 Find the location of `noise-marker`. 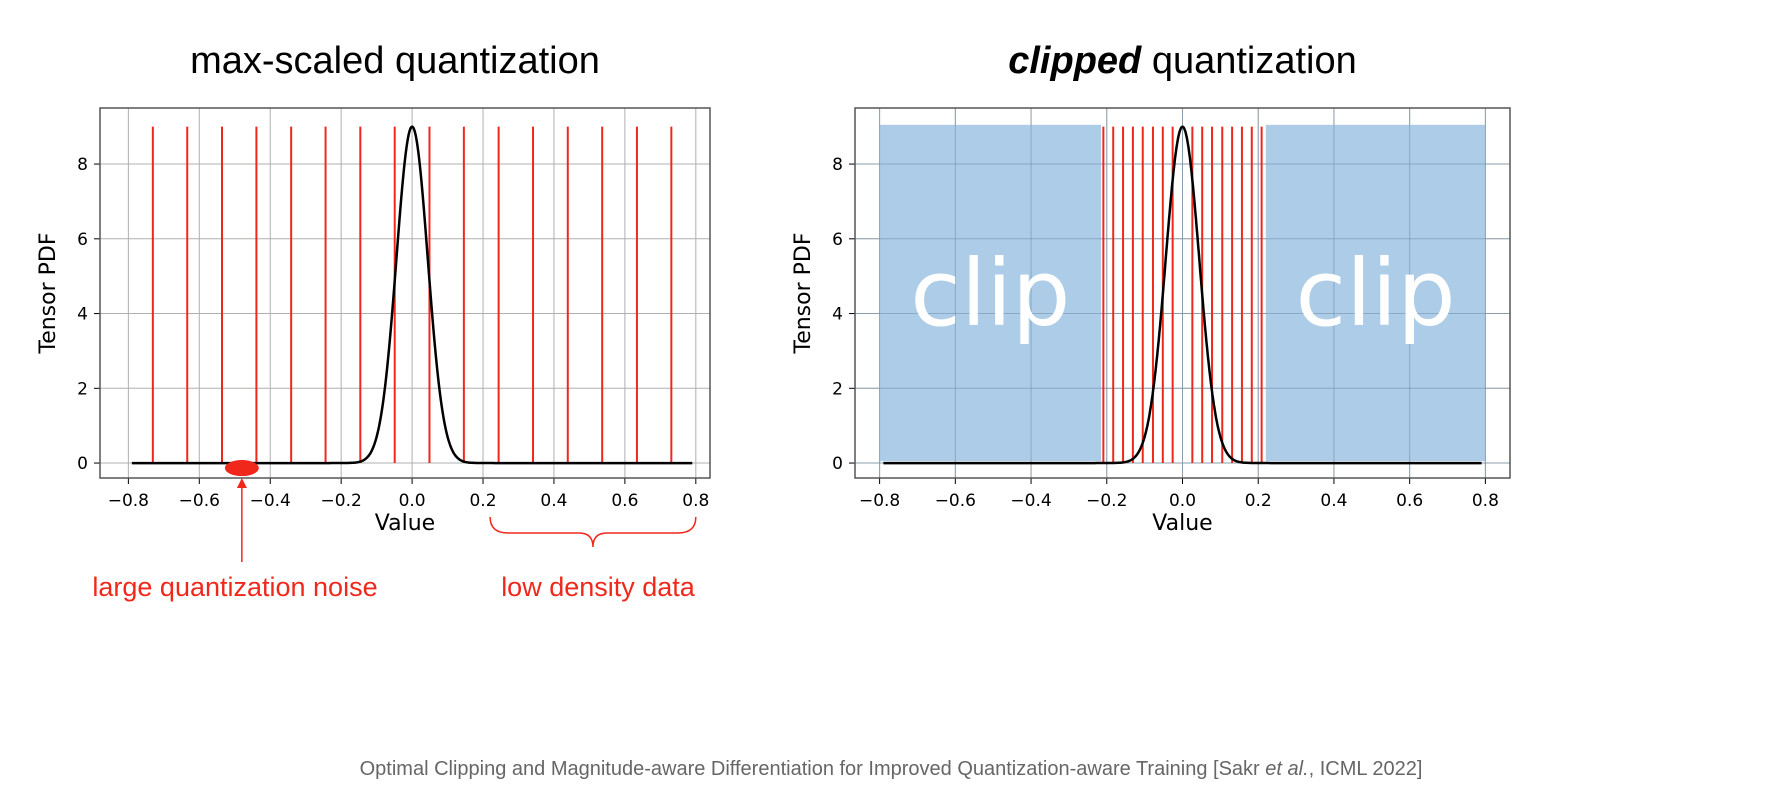

noise-marker is located at coordinates (241, 468).